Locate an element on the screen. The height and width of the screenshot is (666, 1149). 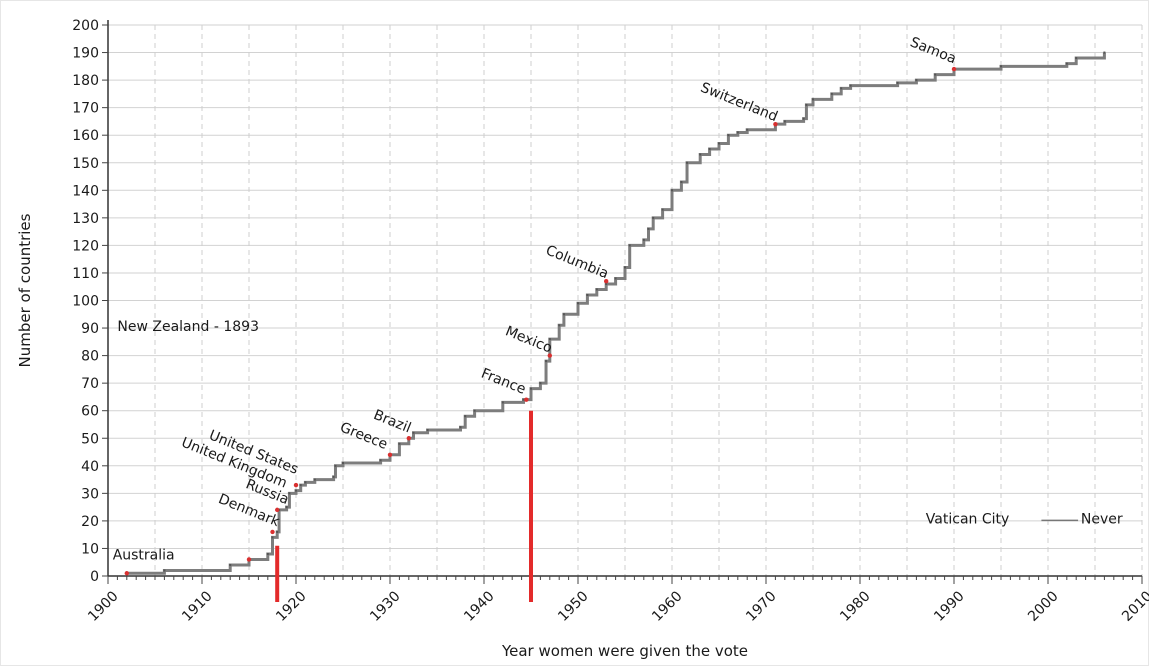
x-tick-label: 1990 is located at coordinates (949, 606).